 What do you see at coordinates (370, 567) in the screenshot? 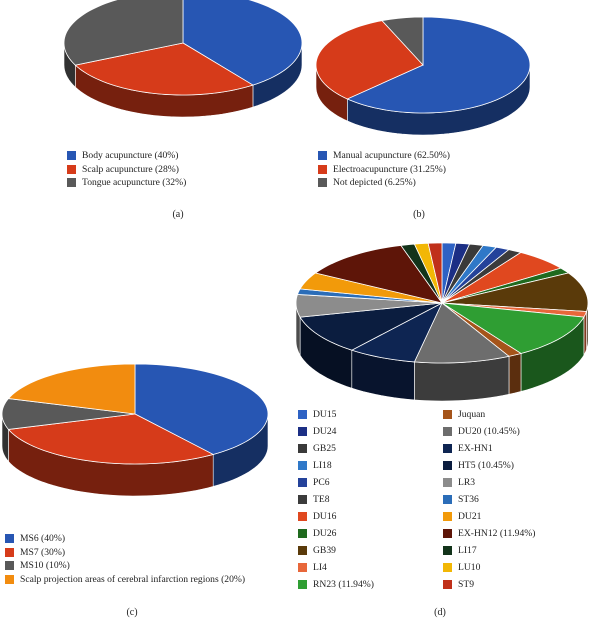
I see `legend-d-item: LI4` at bounding box center [370, 567].